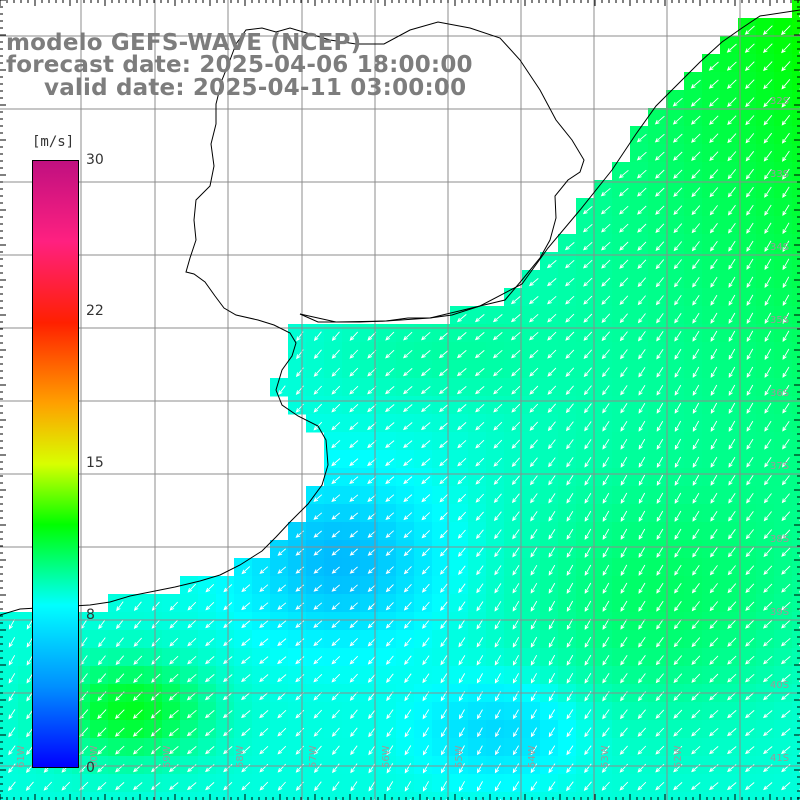 This screenshot has height=800, width=800. What do you see at coordinates (779, 612) in the screenshot?
I see `latitude-label: 39S` at bounding box center [779, 612].